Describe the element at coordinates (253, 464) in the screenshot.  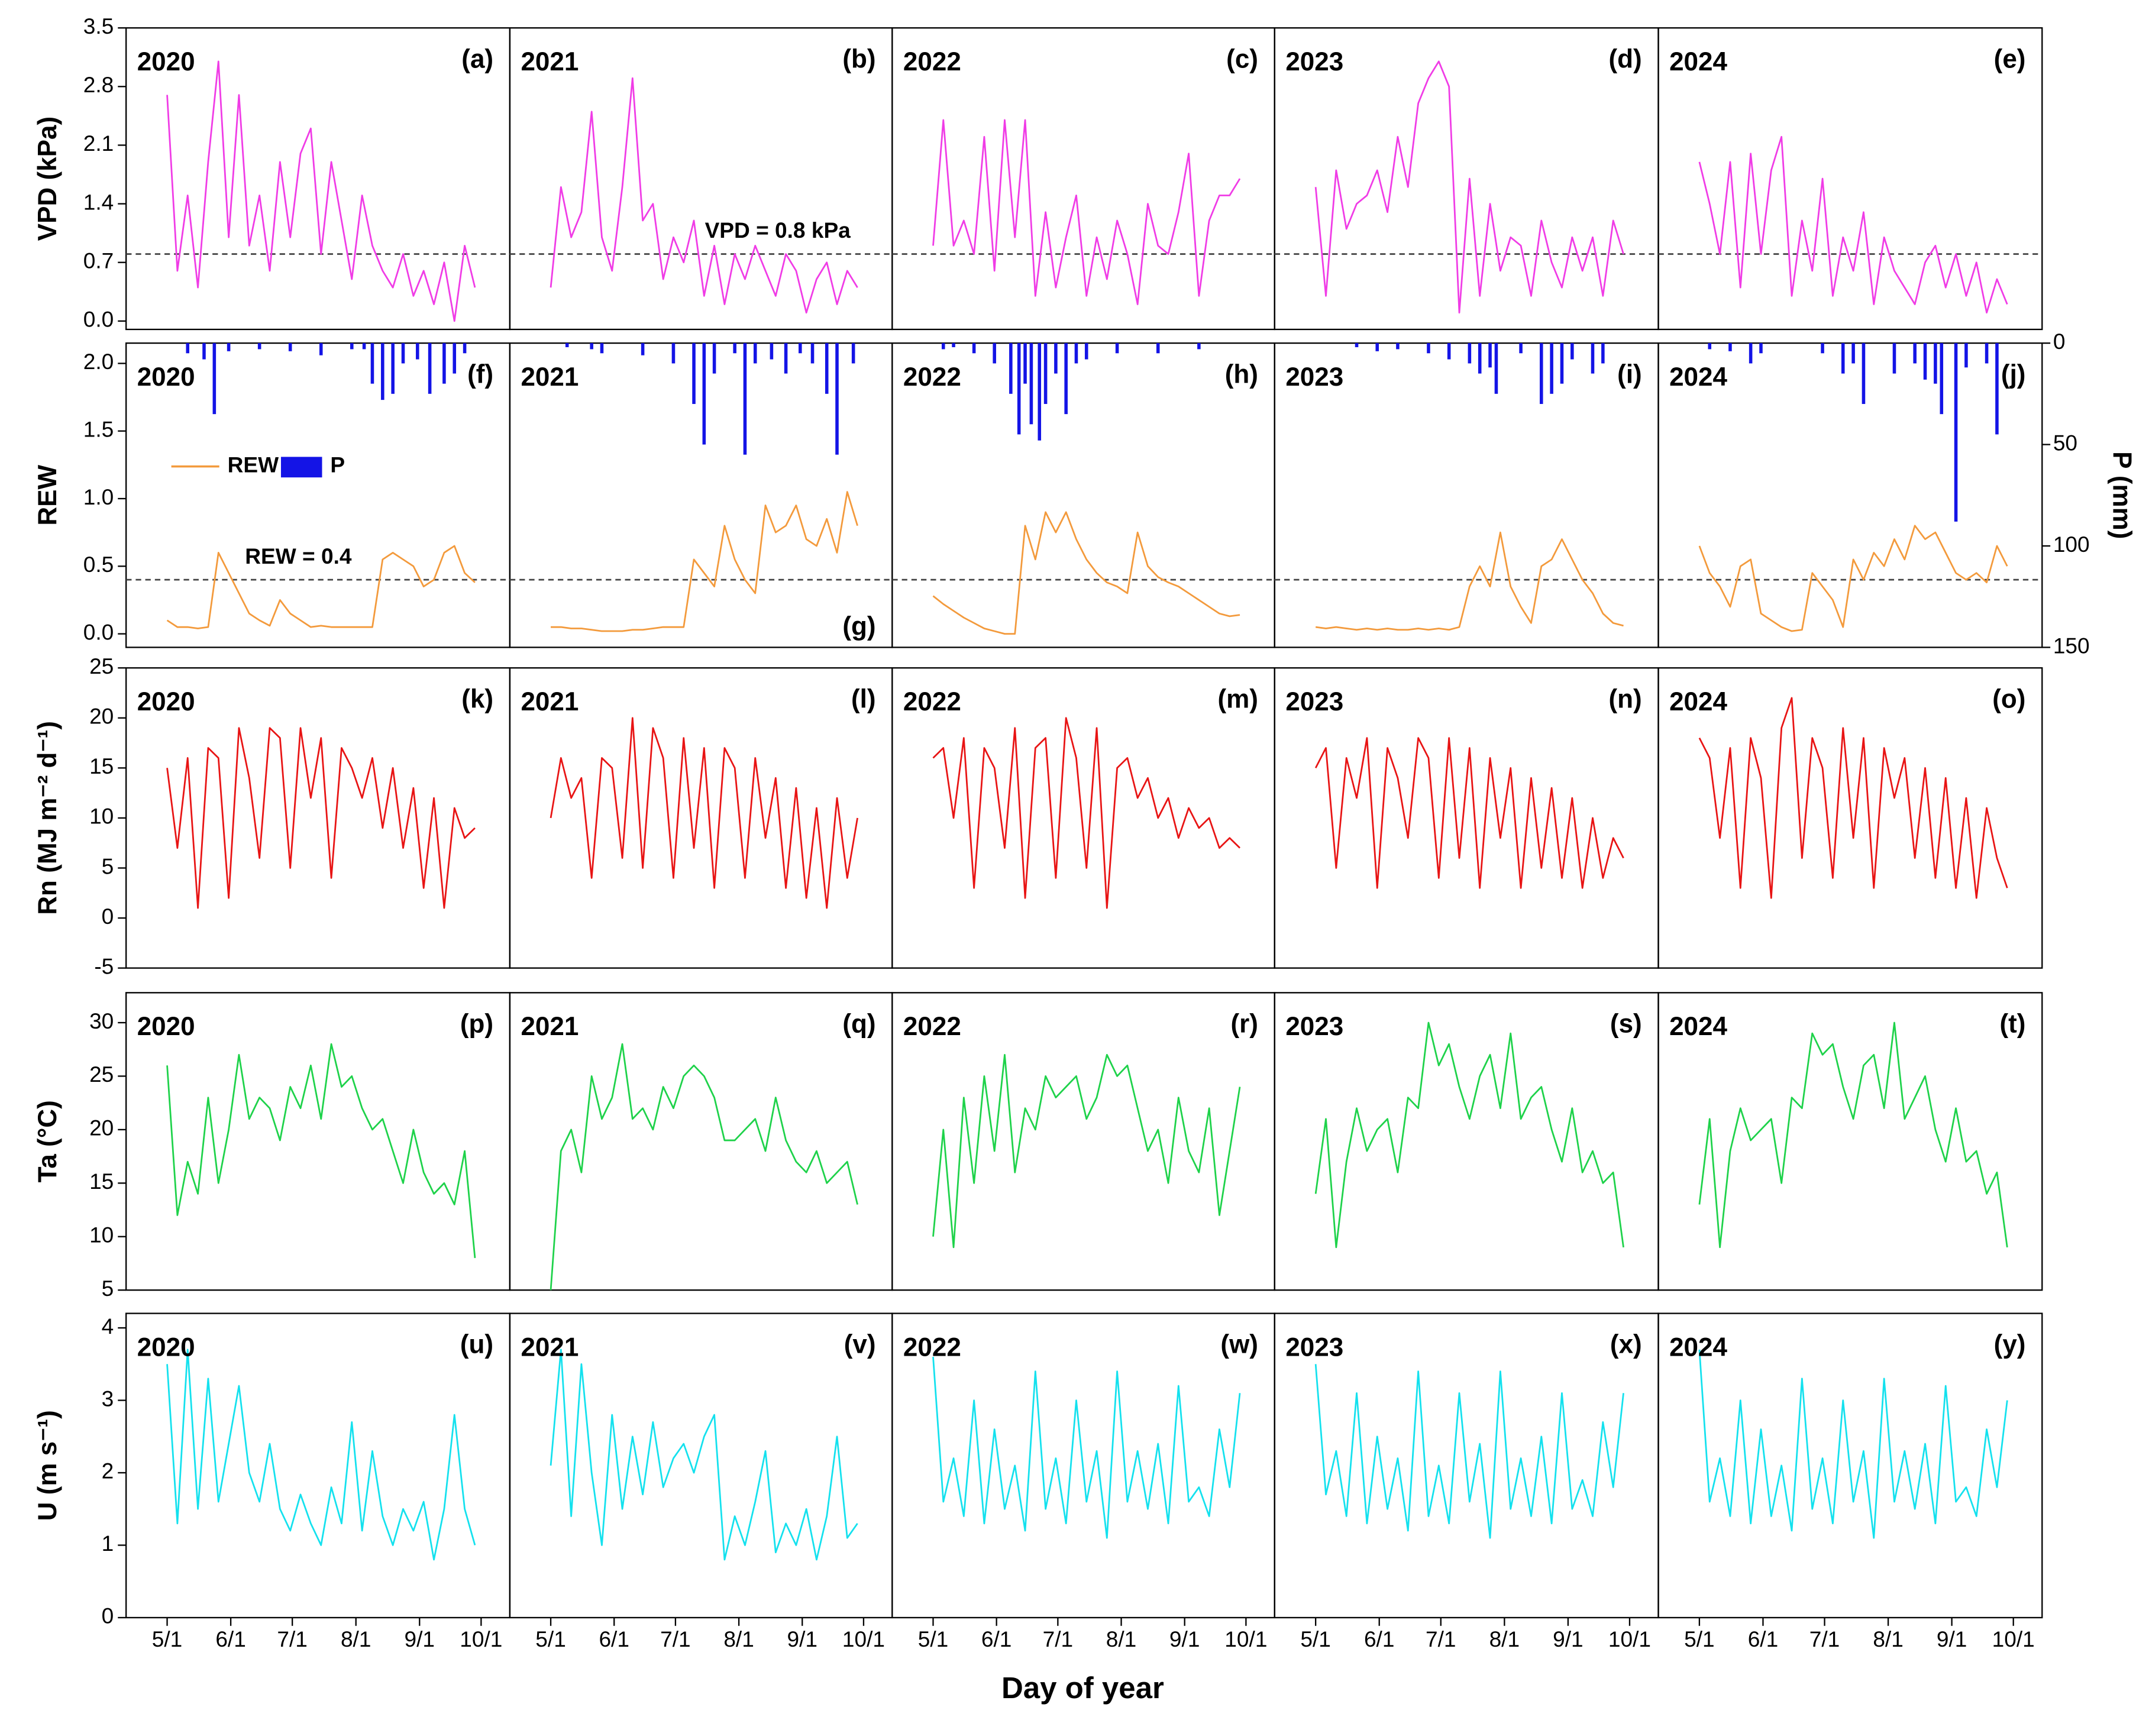
I see `legend-label: REW` at that location.